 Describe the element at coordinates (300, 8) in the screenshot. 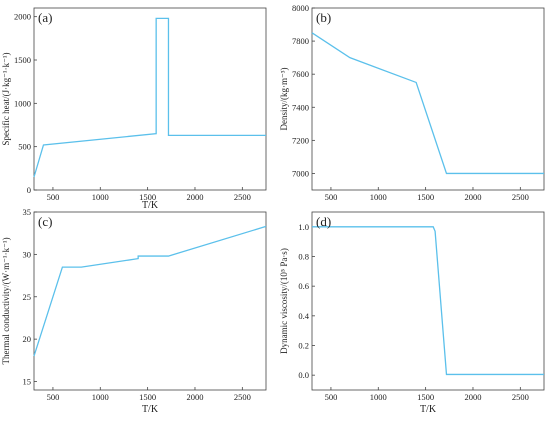

I see `y-tick-label: 8000` at that location.